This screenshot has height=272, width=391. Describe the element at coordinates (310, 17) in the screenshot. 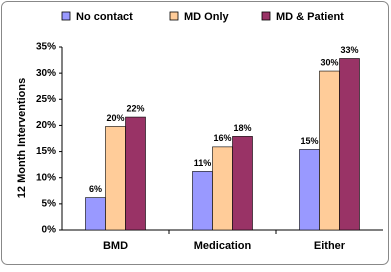

I see `legend-label: MD & Patient` at that location.